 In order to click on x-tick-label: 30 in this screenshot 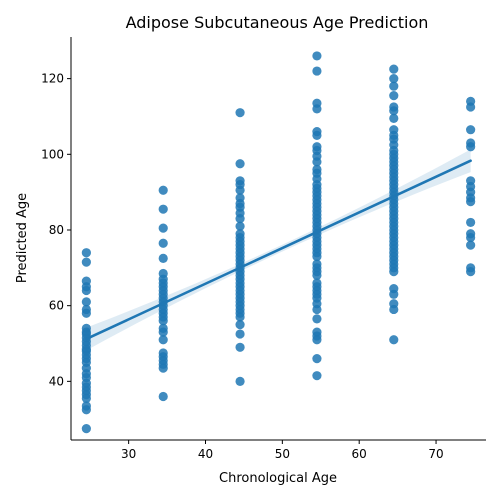, I will do `click(128, 454)`.